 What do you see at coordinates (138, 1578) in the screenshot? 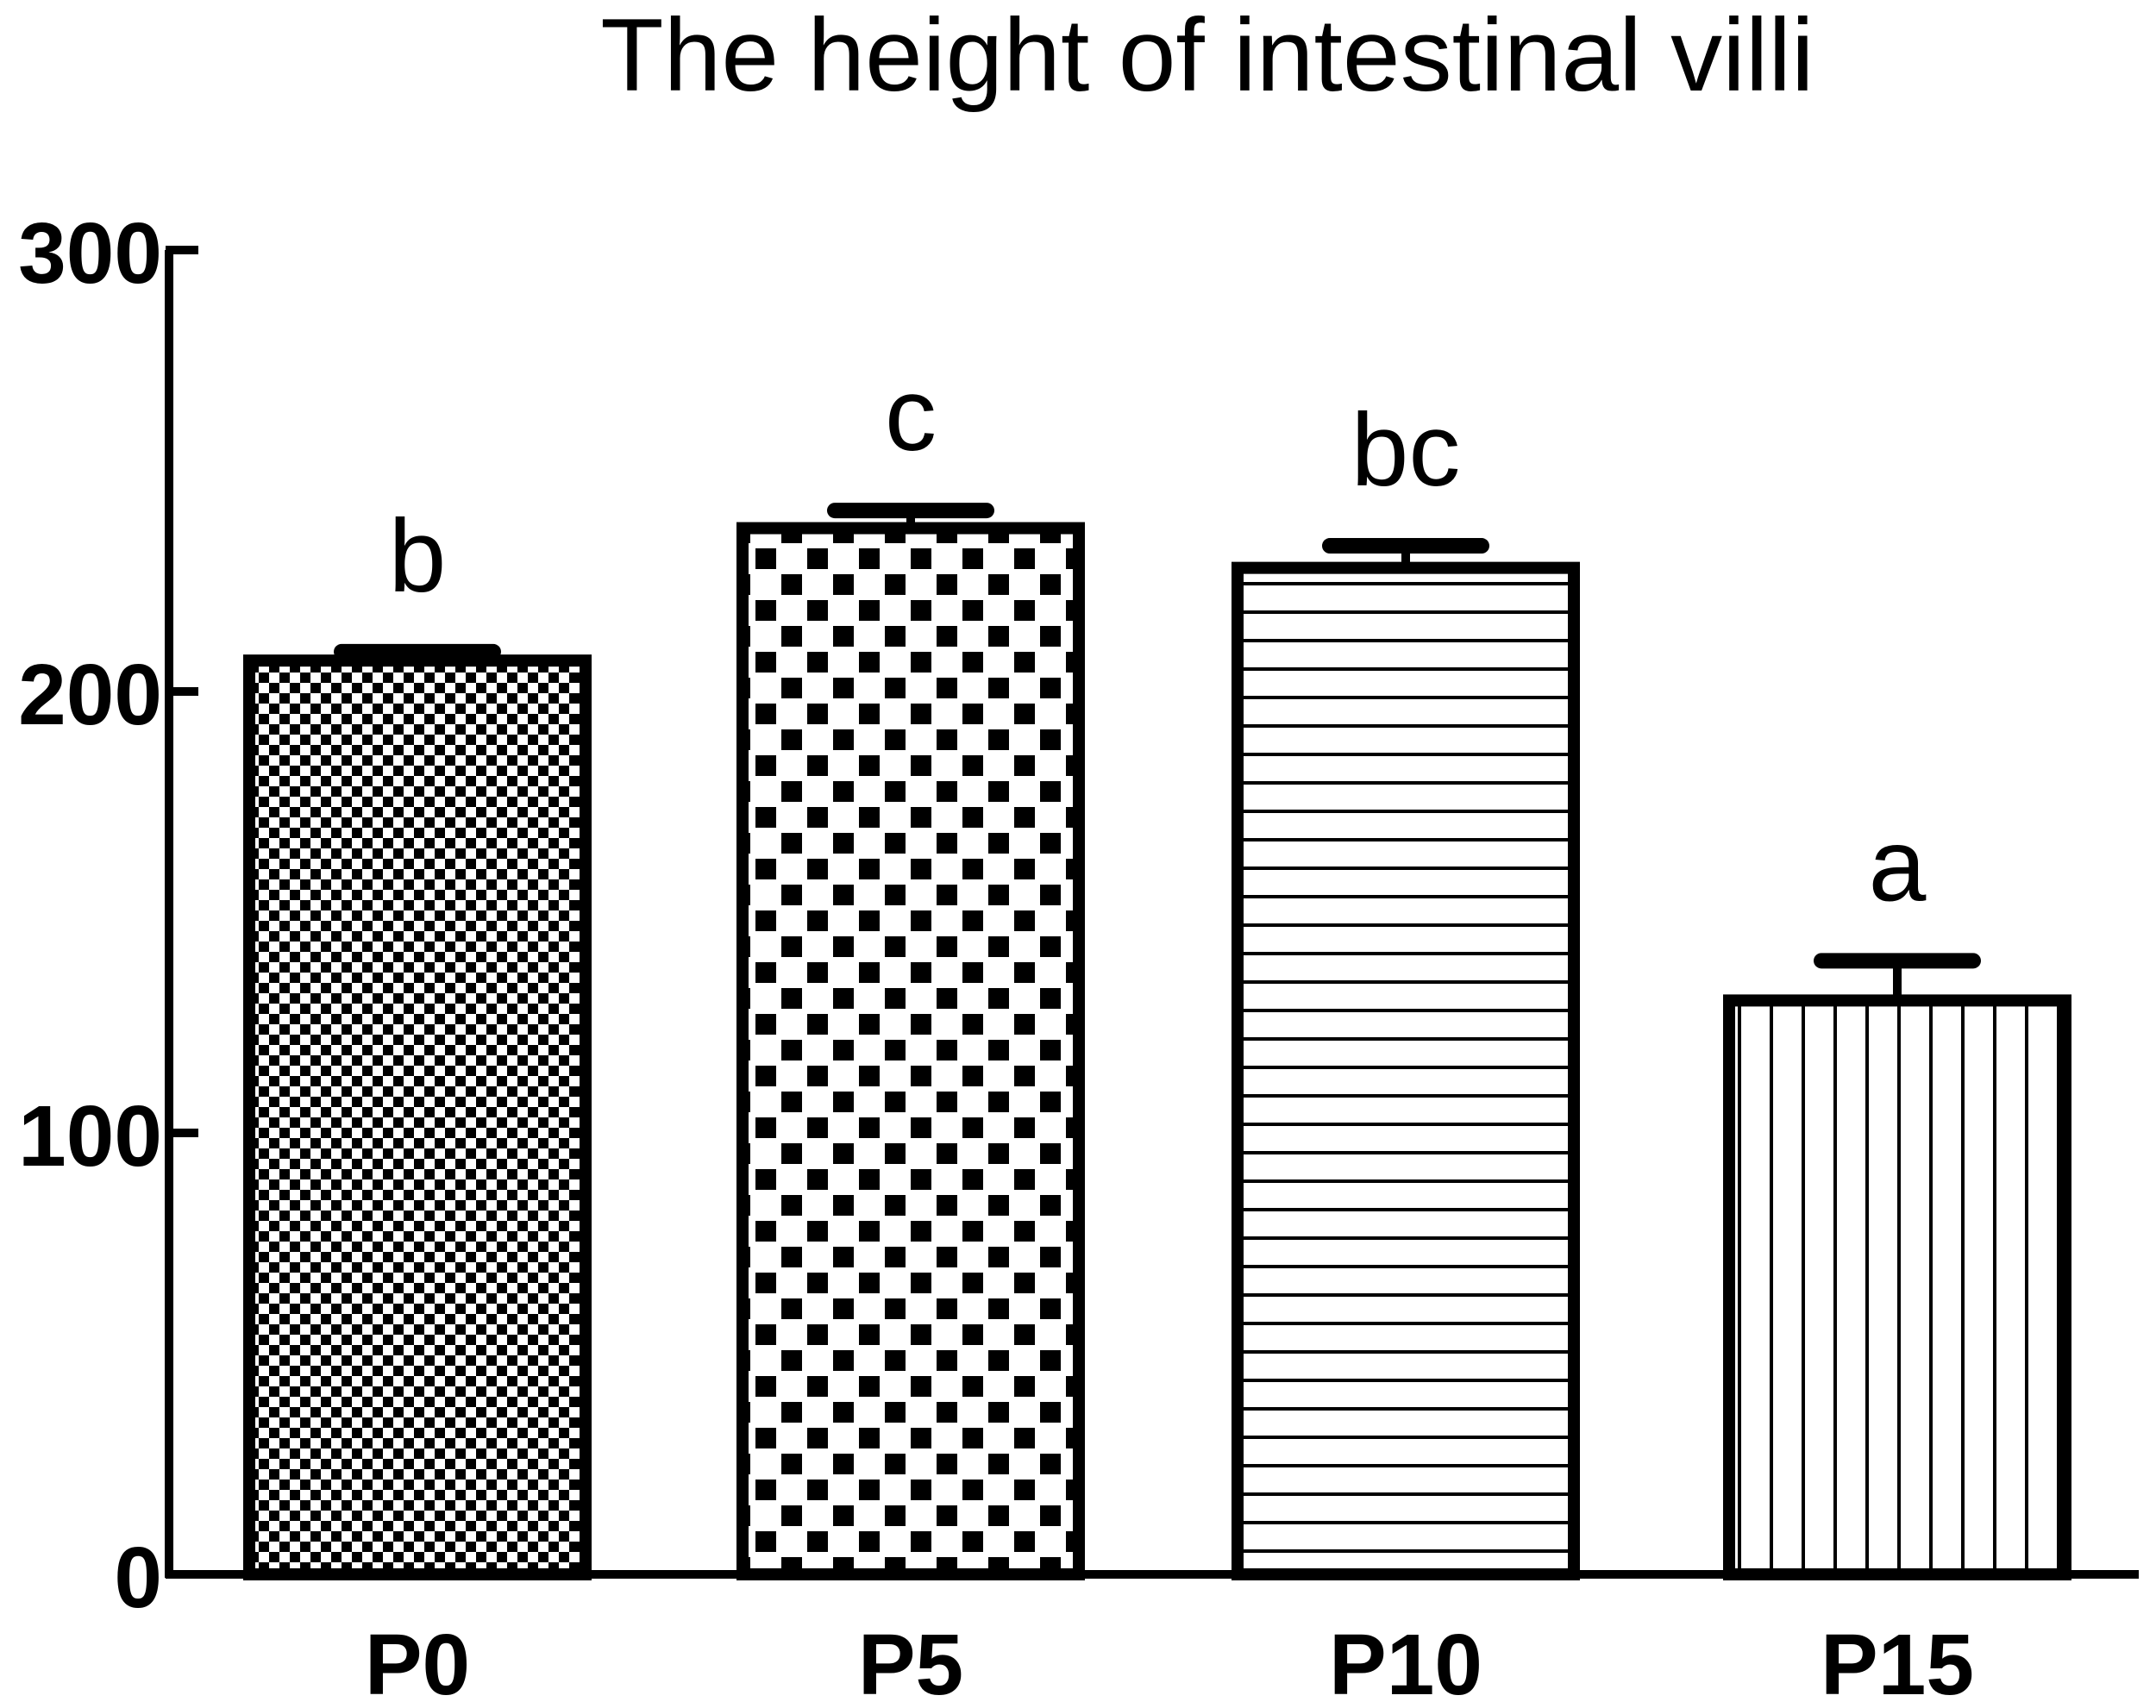
I see `y-tick-label: 0` at bounding box center [138, 1578].